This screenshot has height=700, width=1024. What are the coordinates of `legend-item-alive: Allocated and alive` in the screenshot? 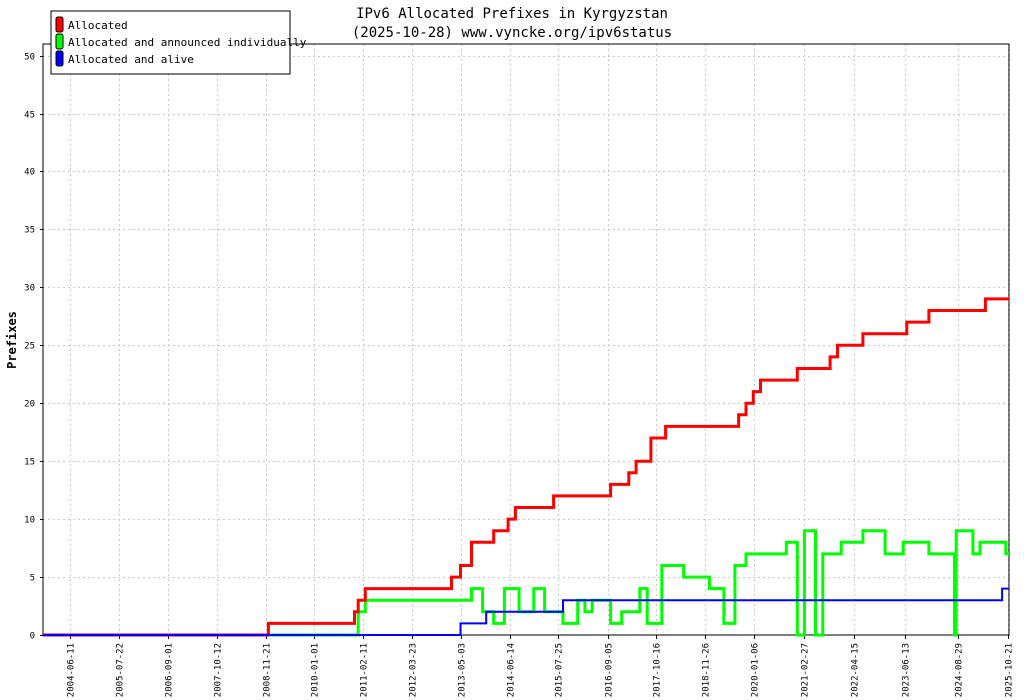 It's located at (124, 58).